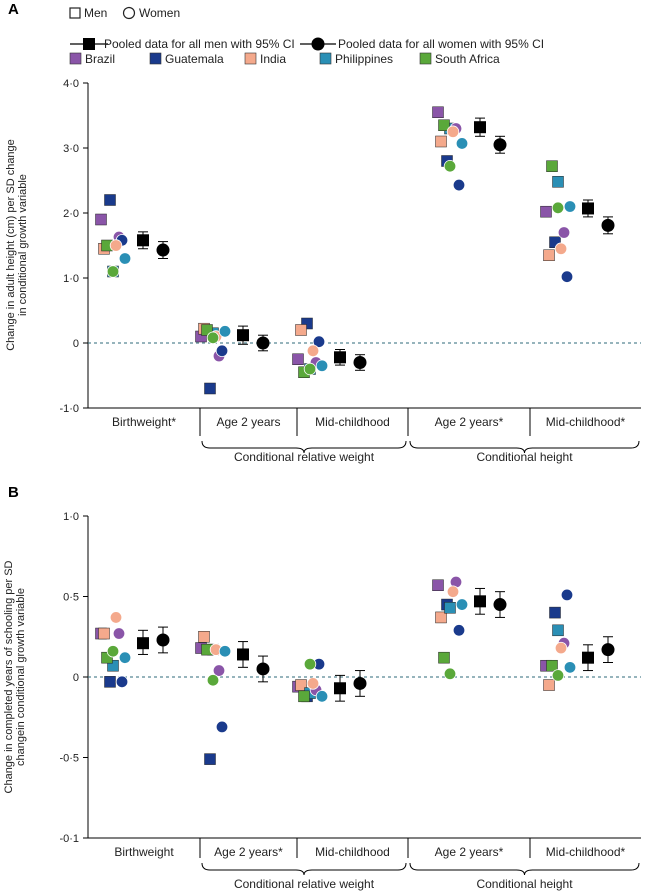  Describe the element at coordinates (352, 422) in the screenshot. I see `panel-a-category-label: Mid-childhood` at that location.